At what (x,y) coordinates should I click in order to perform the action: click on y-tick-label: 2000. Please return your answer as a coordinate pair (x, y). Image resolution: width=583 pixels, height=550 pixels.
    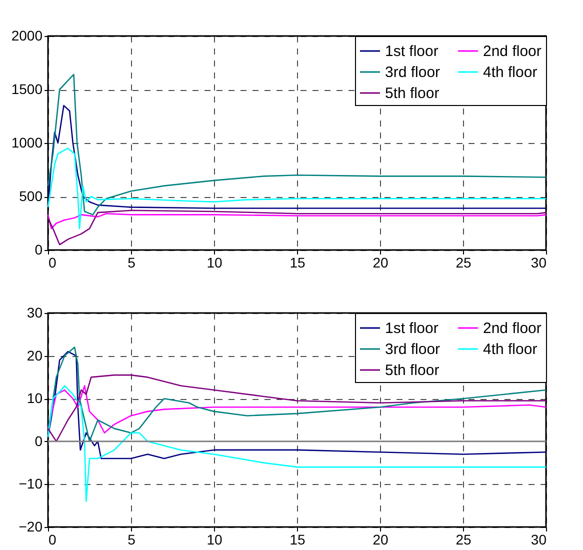
    Looking at the image, I should click on (27, 36).